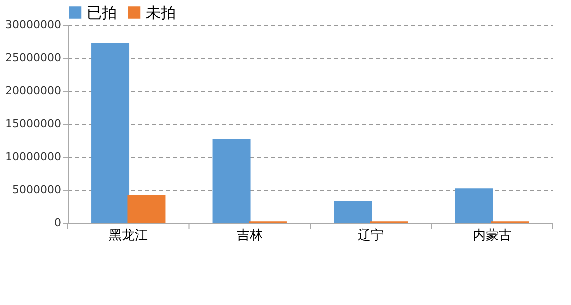  I want to click on y-tick-label: 0, so click(58, 223).